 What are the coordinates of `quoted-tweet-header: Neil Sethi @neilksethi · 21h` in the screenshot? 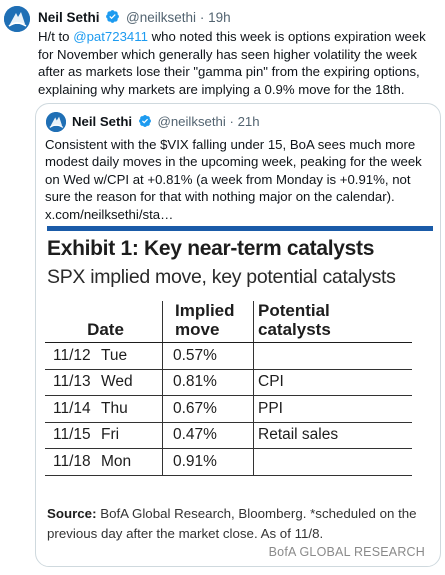 It's located at (166, 121).